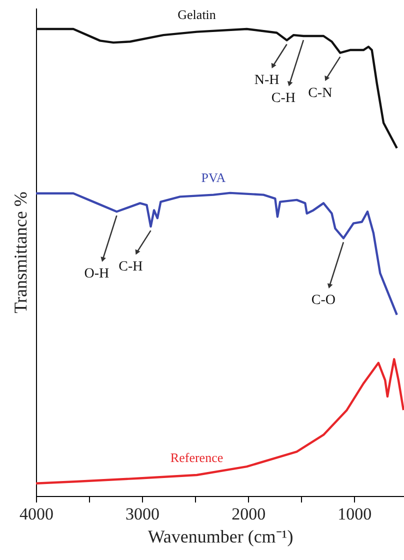 This screenshot has height=560, width=404. What do you see at coordinates (323, 300) in the screenshot?
I see `annotation: C-O` at bounding box center [323, 300].